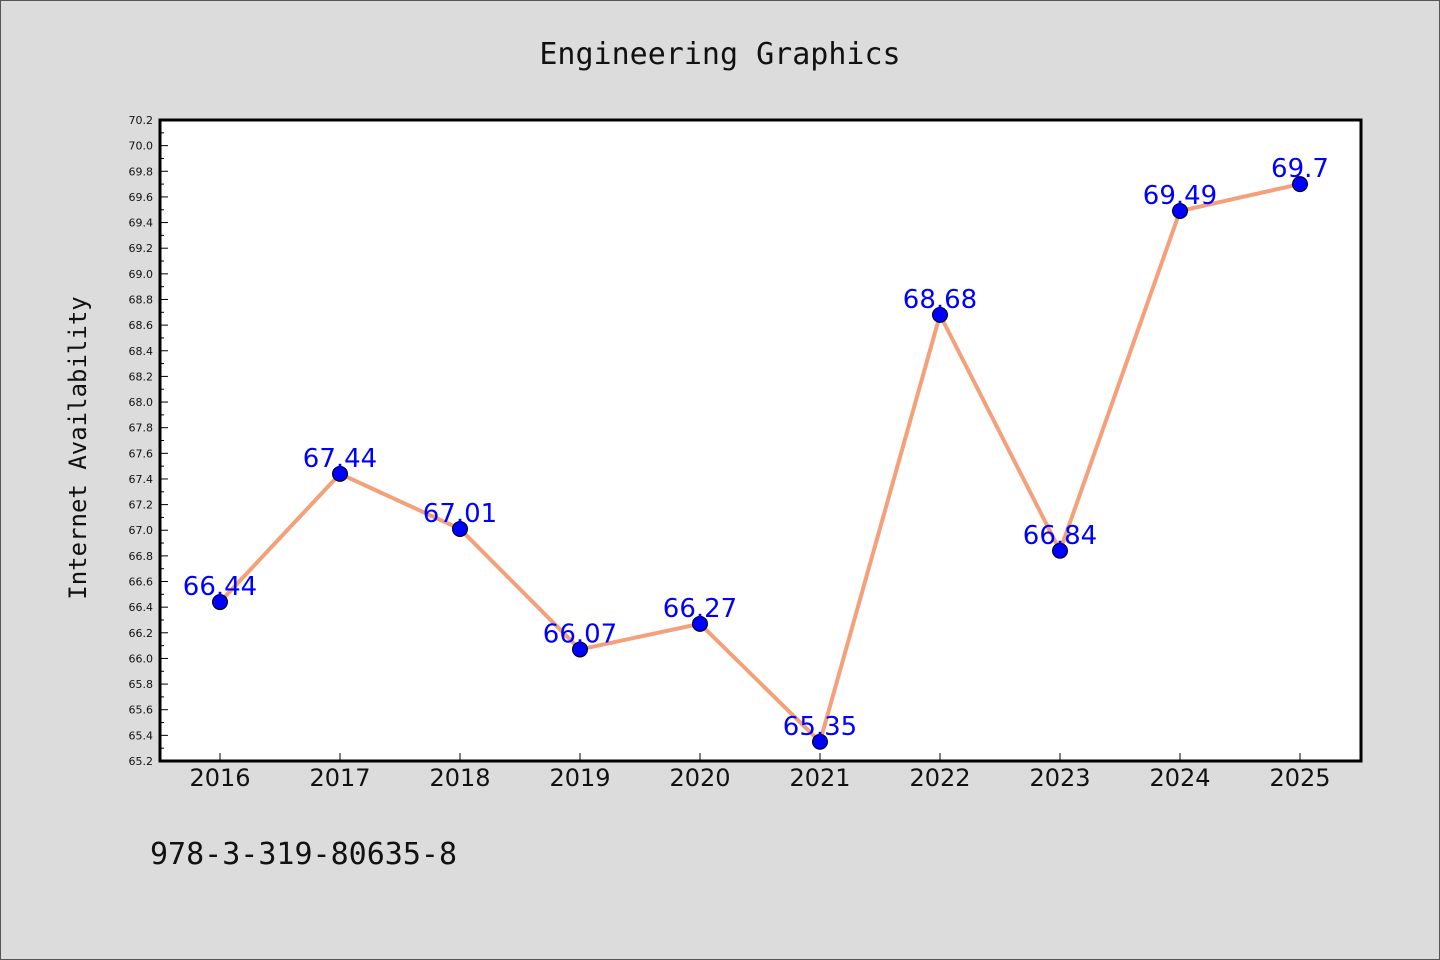  I want to click on data-label: 67.44, so click(340, 459).